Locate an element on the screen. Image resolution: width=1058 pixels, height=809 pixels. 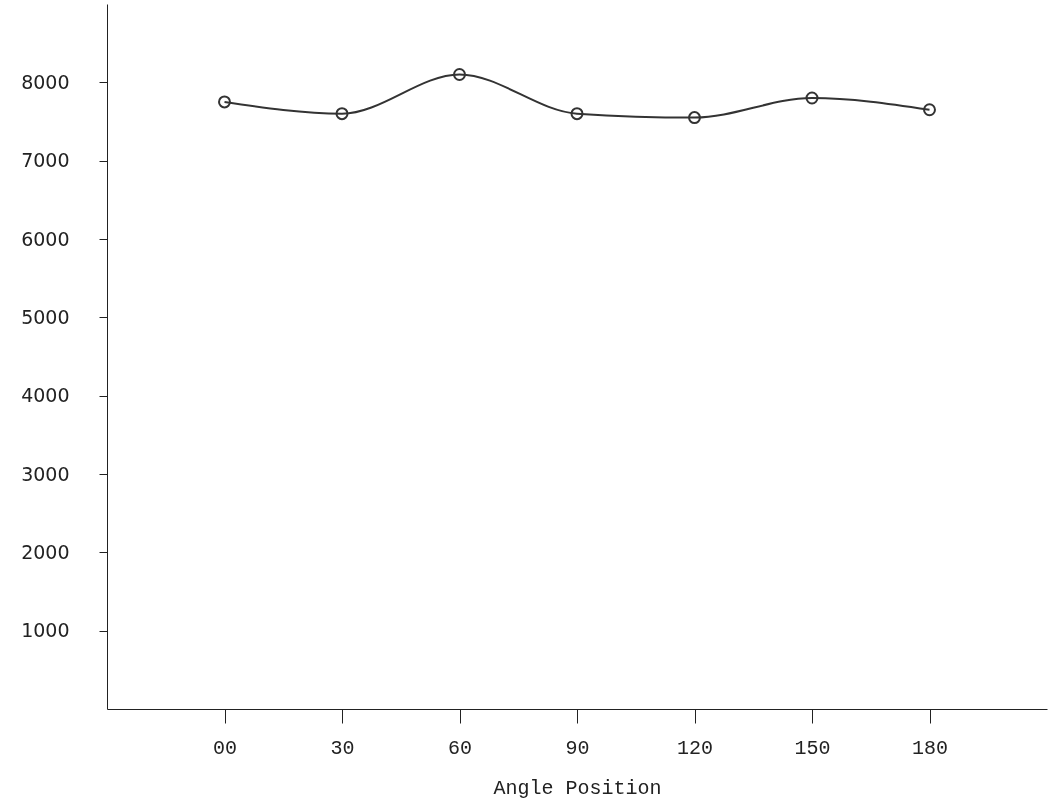
y-tick-label: 3000 is located at coordinates (45, 473).